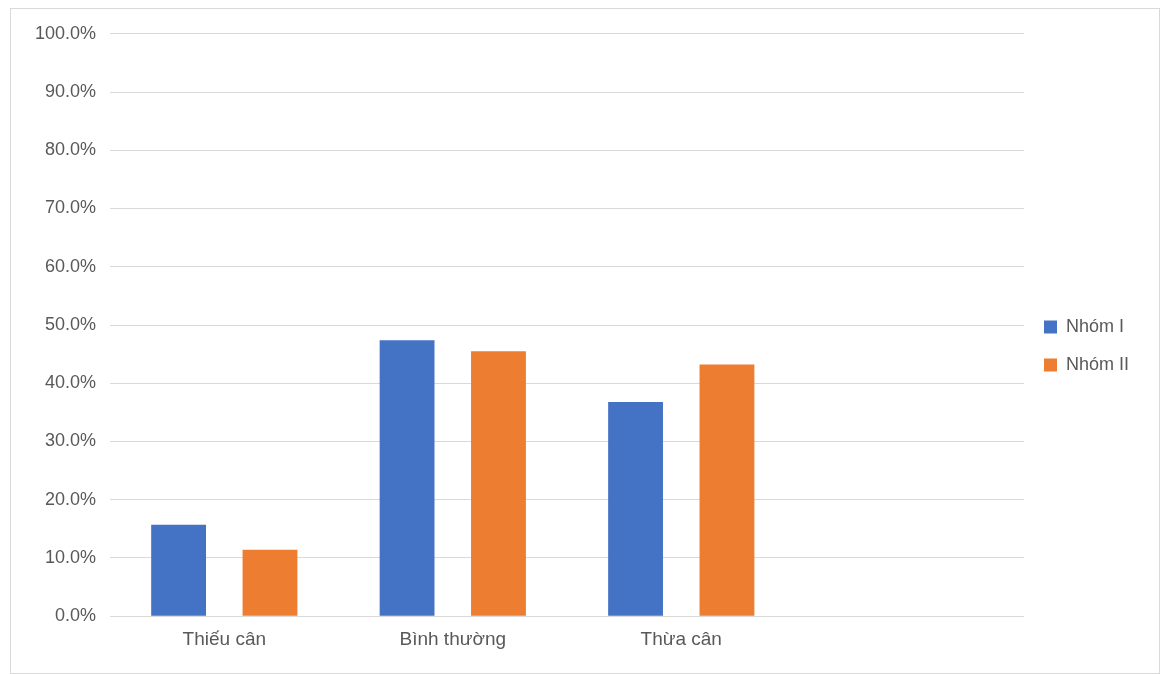  Describe the element at coordinates (71, 382) in the screenshot. I see `y-tick-label: 40.0%` at that location.